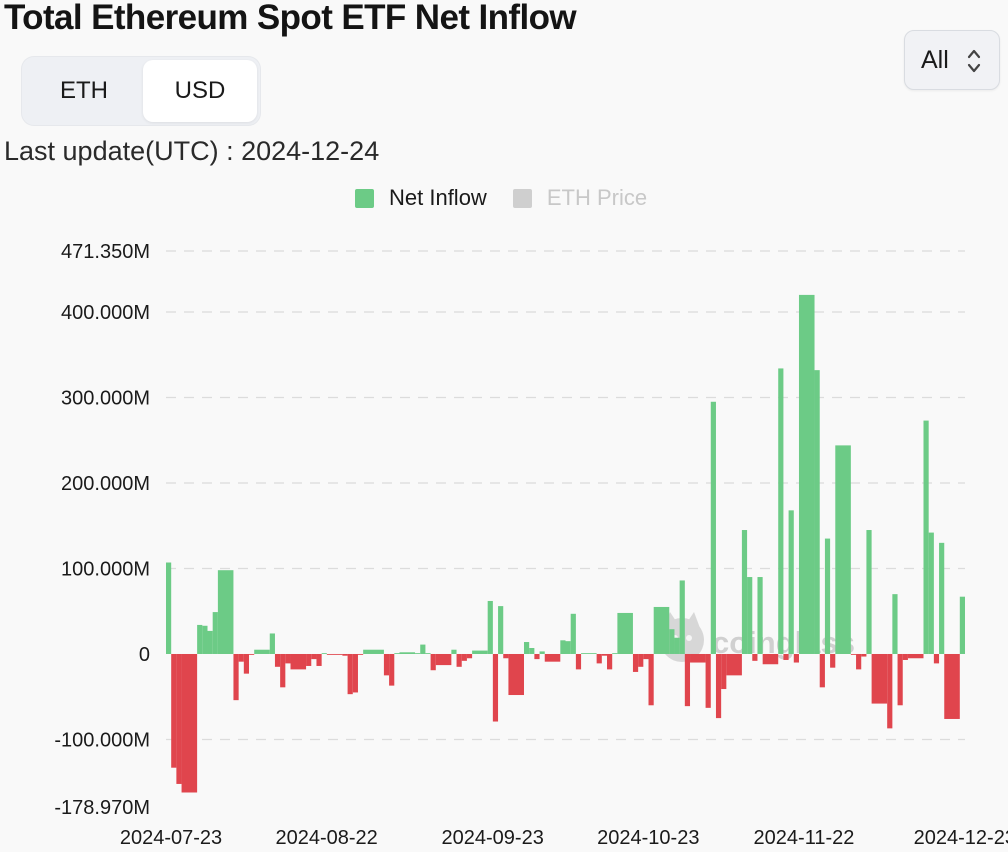  What do you see at coordinates (579, 198) in the screenshot?
I see `legend-item-eth-price: ETH Price` at bounding box center [579, 198].